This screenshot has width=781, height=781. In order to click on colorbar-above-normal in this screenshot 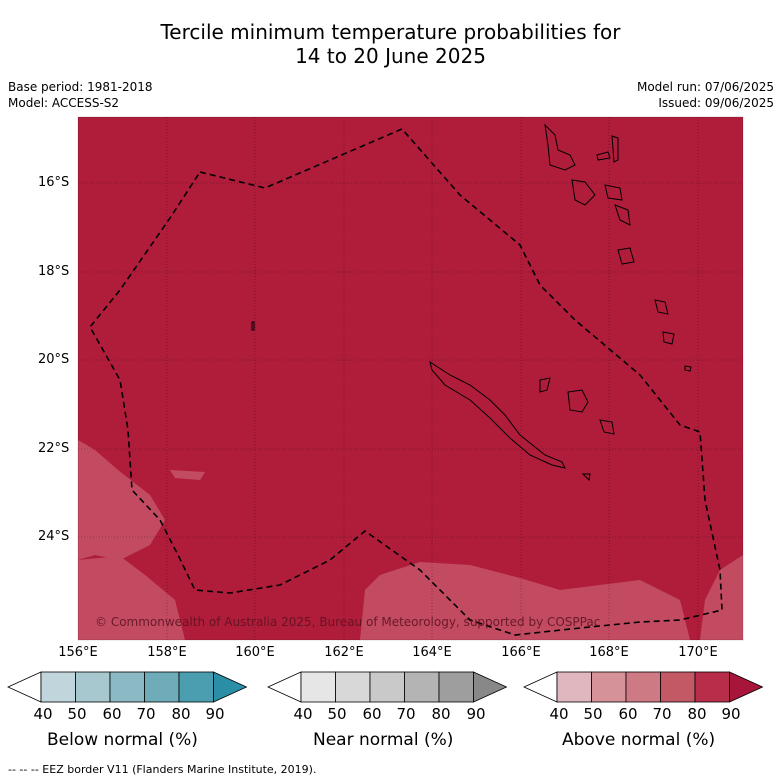, I will do `click(643, 687)`.